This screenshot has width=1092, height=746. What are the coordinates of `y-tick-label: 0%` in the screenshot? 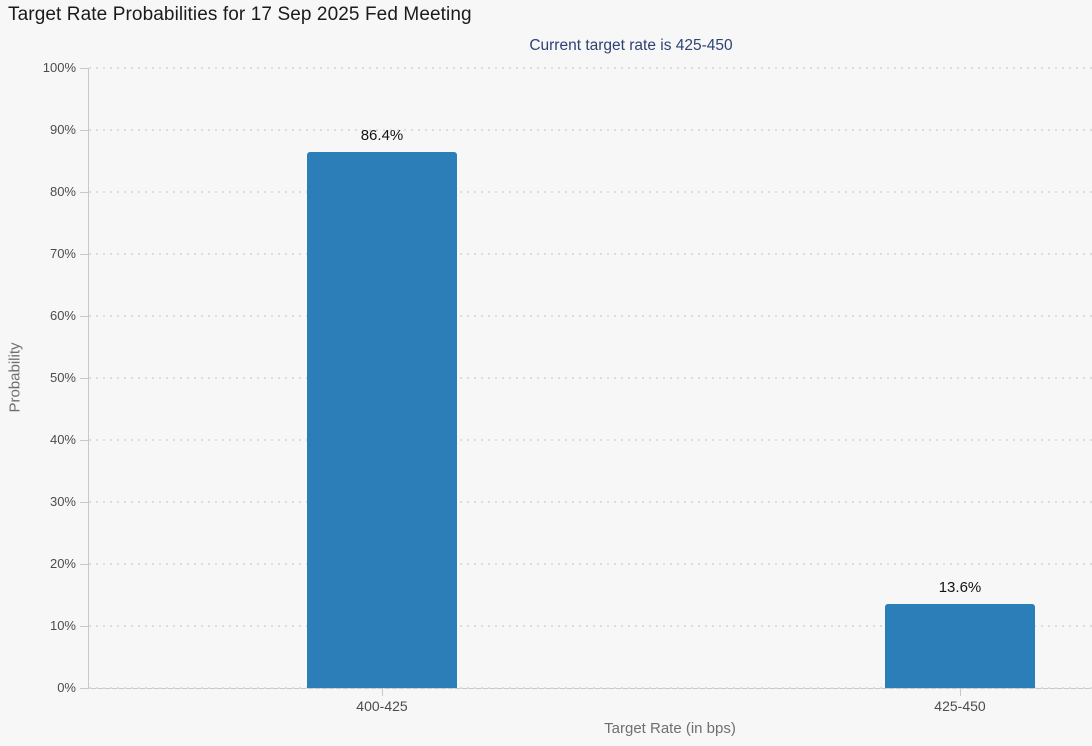 It's located at (66, 687).